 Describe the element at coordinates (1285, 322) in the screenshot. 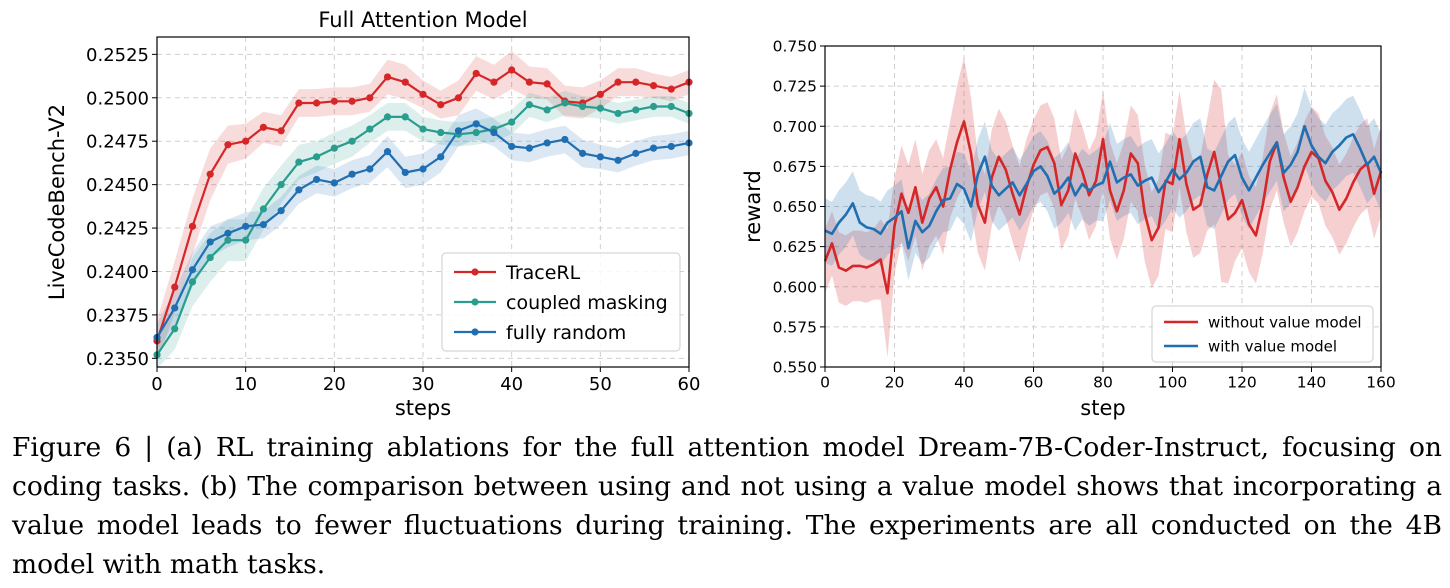

I see `chart-b-legend-label: without value model` at that location.